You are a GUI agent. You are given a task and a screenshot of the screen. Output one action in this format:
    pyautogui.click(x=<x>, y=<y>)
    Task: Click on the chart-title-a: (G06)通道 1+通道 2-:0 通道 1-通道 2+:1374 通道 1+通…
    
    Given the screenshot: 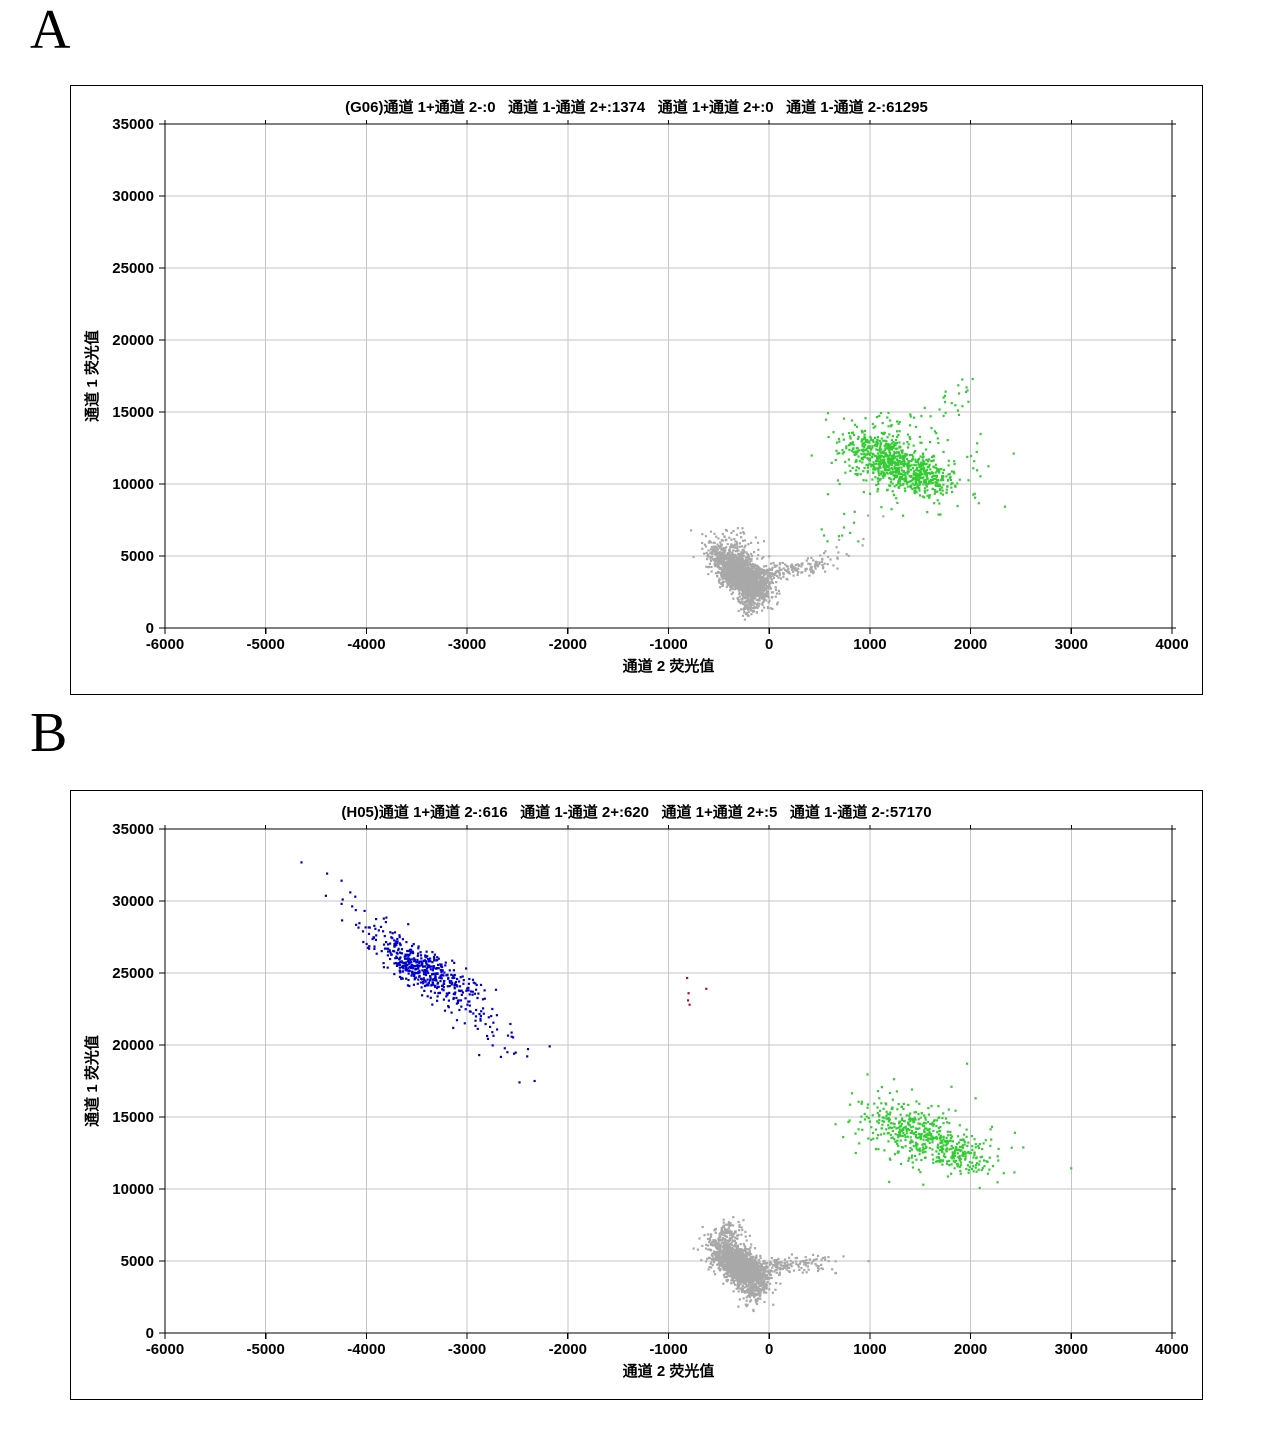 What is the action you would take?
    pyautogui.click(x=636, y=107)
    